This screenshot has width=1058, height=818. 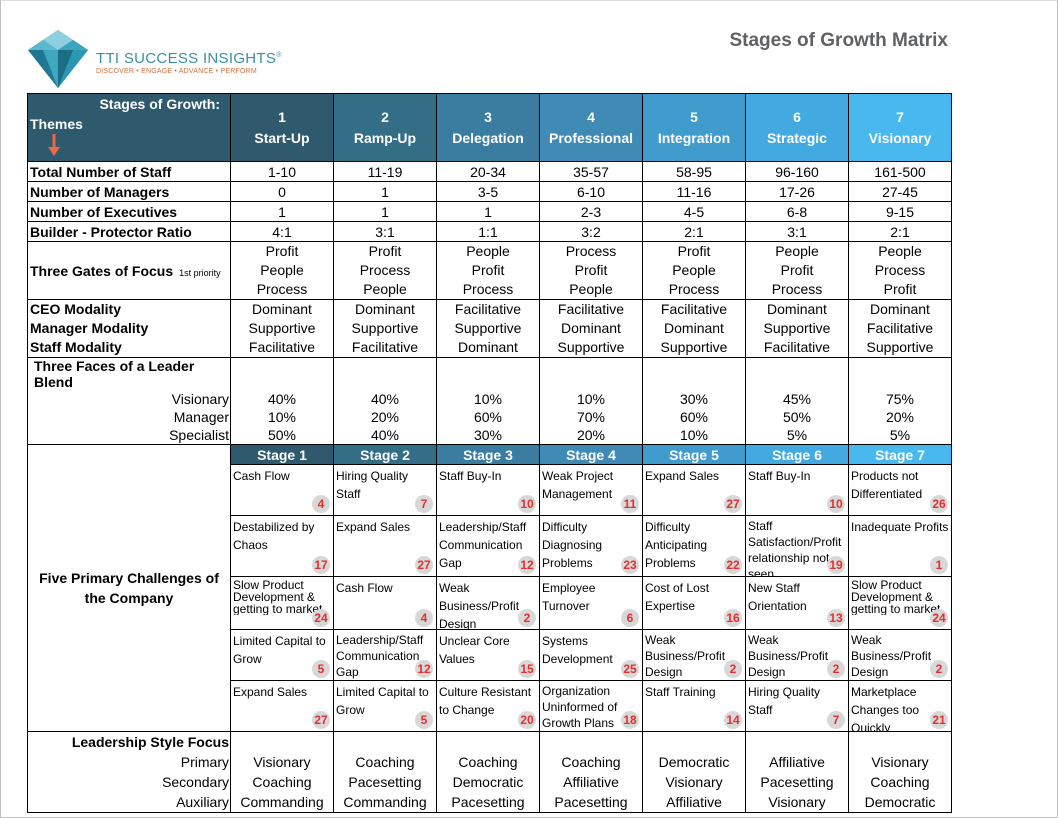 I want to click on cell-value: 3:1, so click(x=797, y=231).